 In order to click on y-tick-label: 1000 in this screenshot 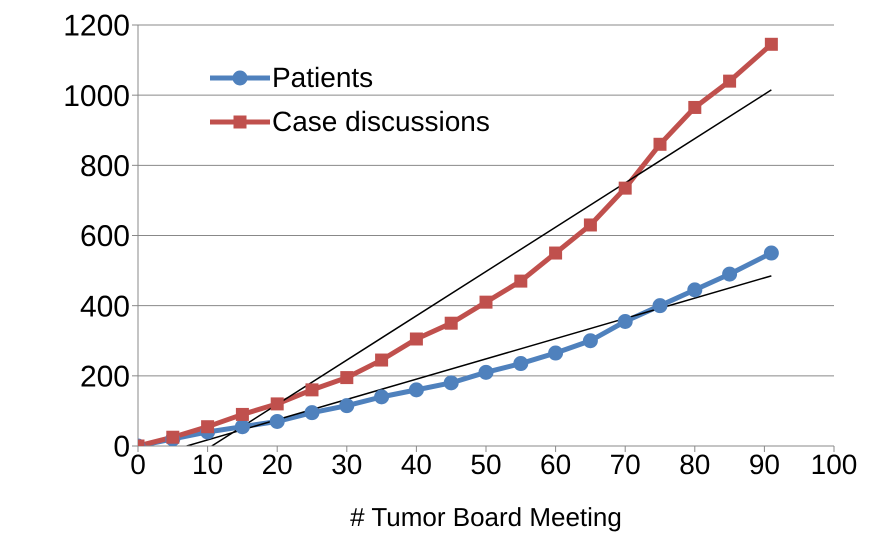, I will do `click(96, 96)`.